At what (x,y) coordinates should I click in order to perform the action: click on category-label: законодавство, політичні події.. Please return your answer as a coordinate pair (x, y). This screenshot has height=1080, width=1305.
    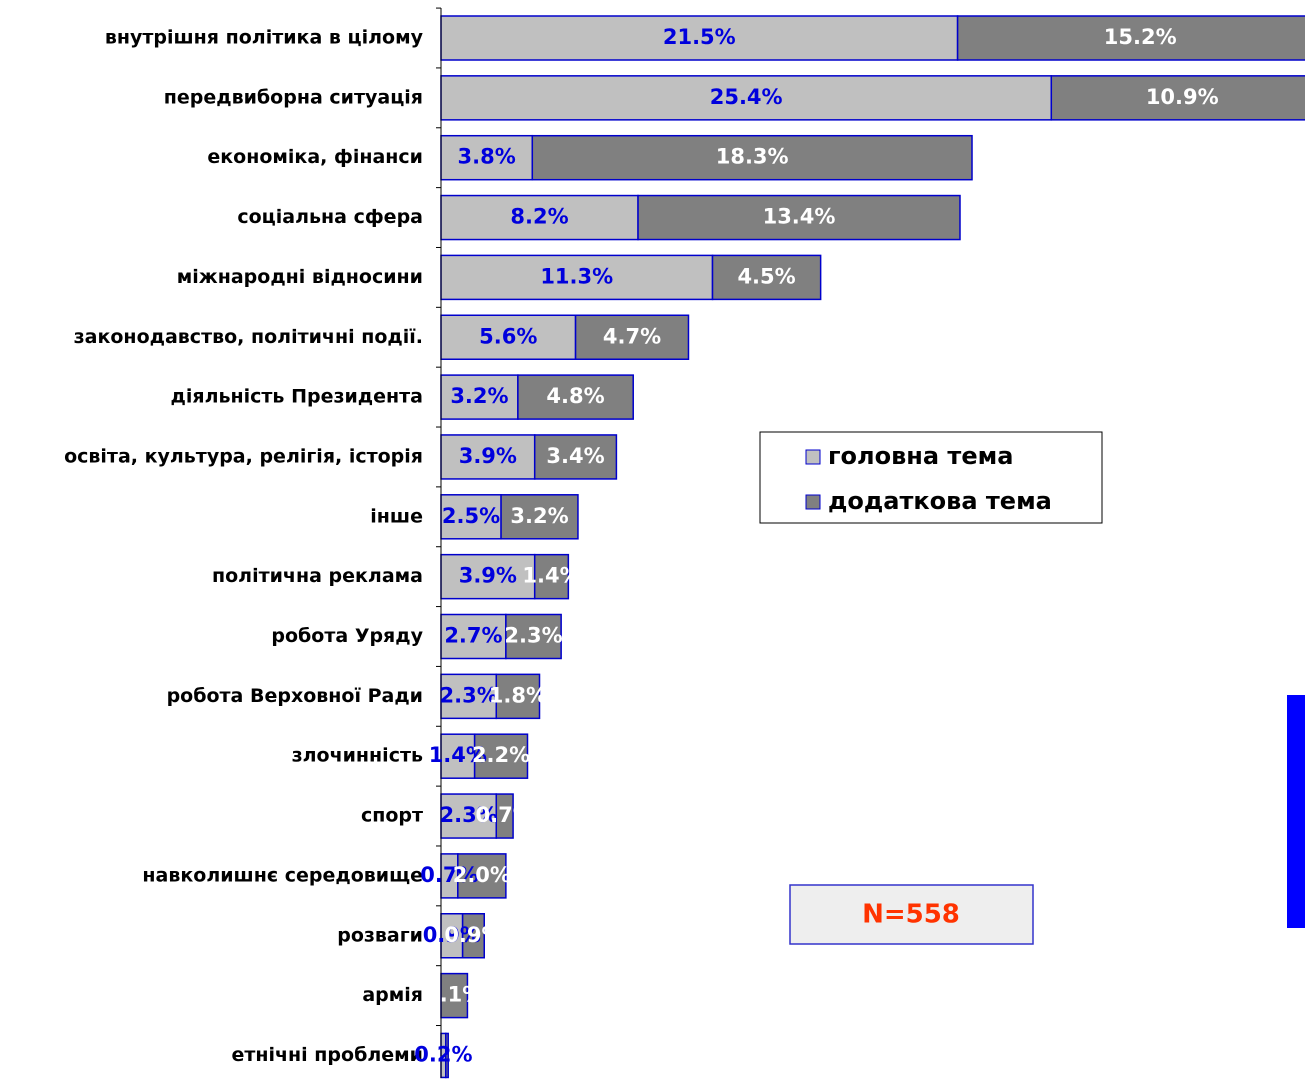
    Looking at the image, I should click on (248, 337).